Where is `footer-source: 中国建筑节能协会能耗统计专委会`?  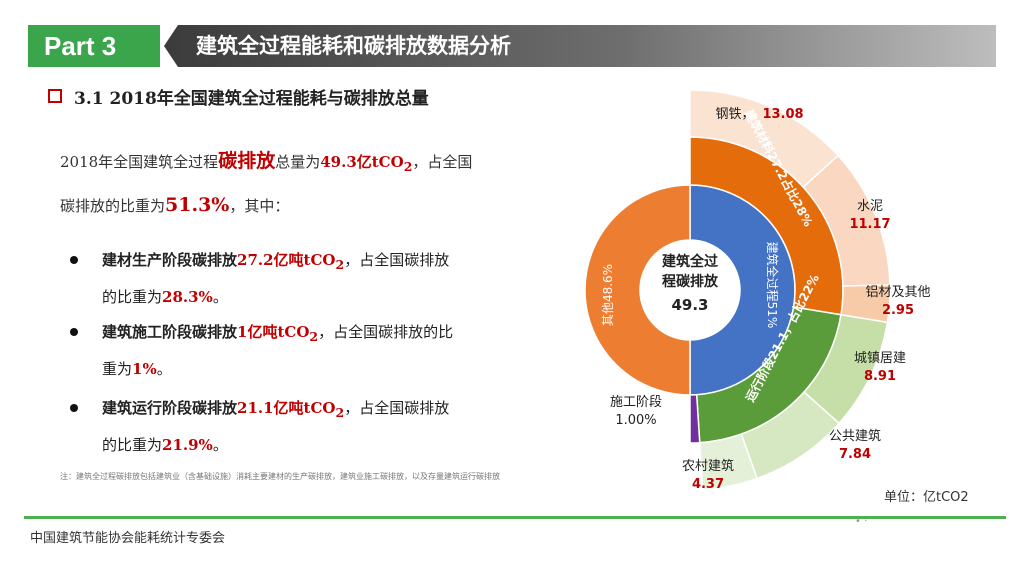
footer-source: 中国建筑节能协会能耗统计专委会 is located at coordinates (128, 538).